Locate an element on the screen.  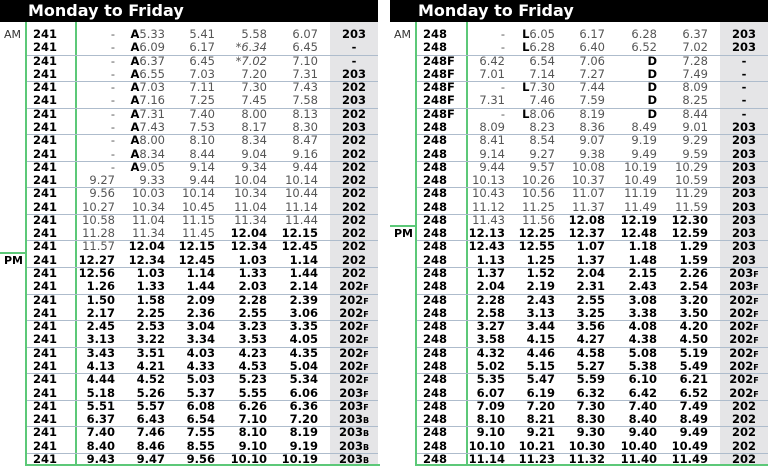
time-cell: 10.26 is located at coordinates (538, 180).